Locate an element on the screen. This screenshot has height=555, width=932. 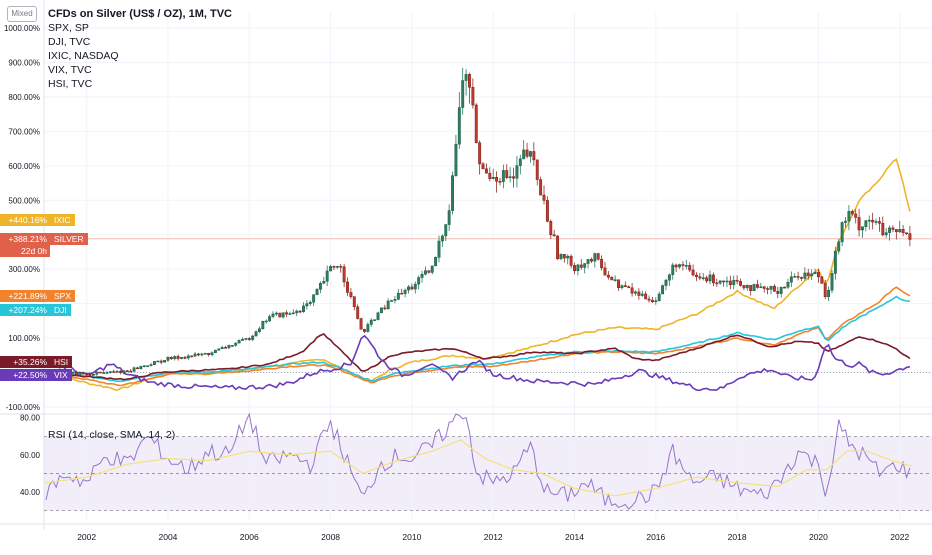
price-badge-value: +440.16% is located at coordinates (25, 220).